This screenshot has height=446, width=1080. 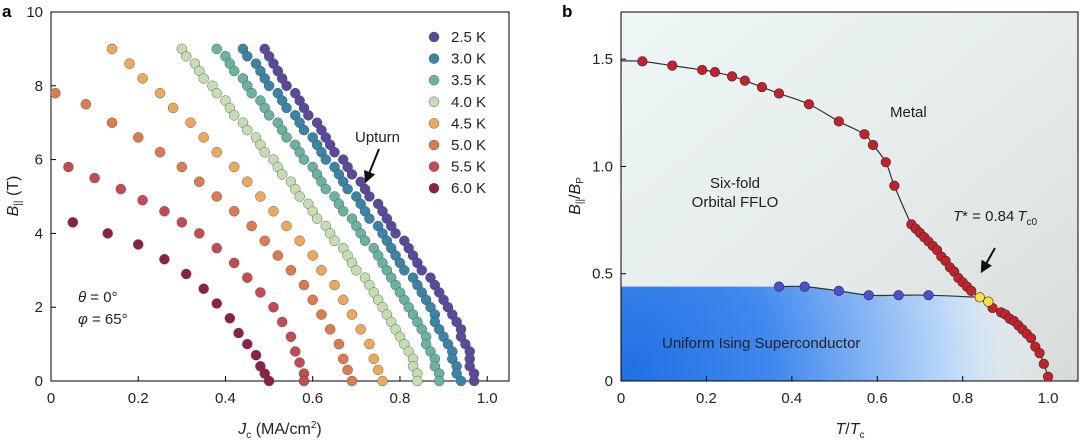 I want to click on series-t-, so click(x=984, y=299).